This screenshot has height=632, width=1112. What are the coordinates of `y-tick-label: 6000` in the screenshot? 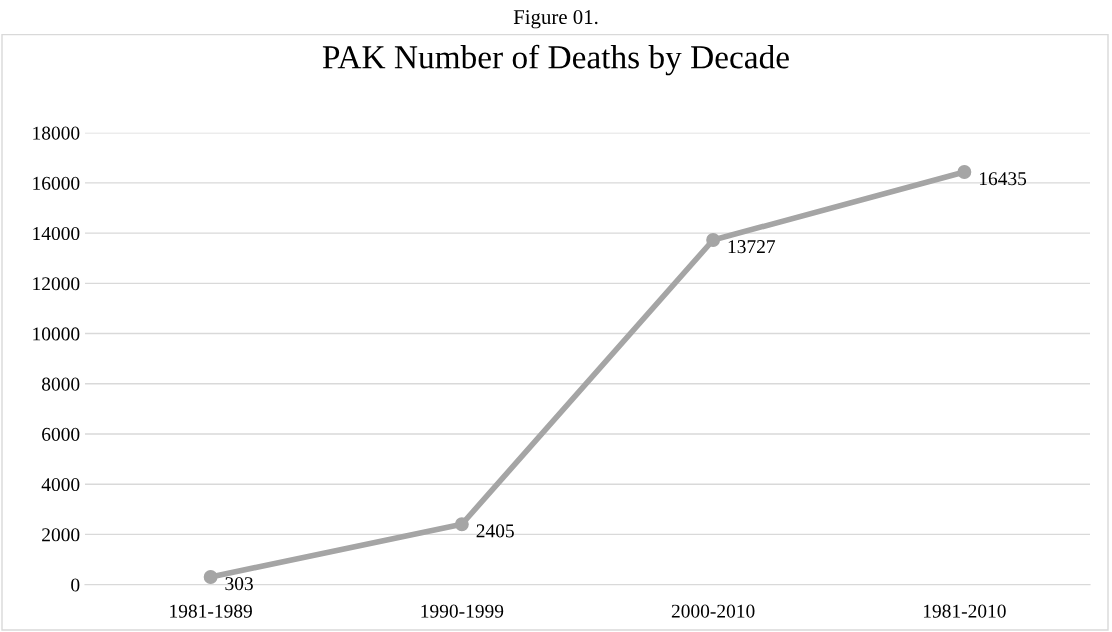 It's located at (61, 434).